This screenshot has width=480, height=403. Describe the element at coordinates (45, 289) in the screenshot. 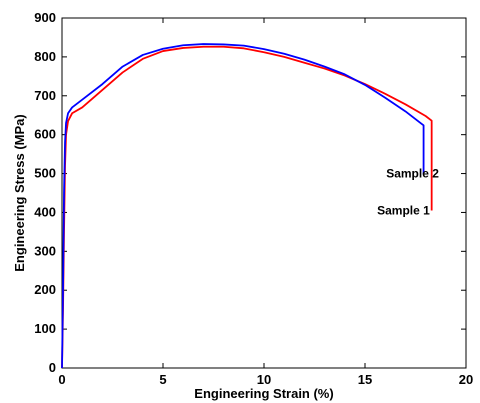

I see `y-tick-label: 200` at that location.